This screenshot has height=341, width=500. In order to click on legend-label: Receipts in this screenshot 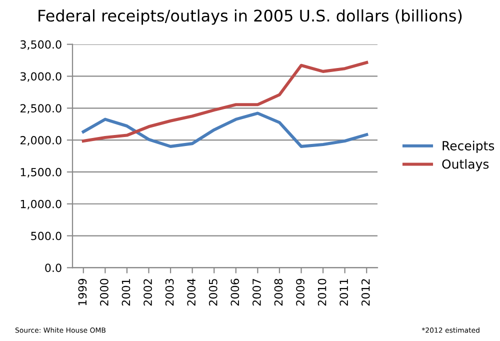, I will do `click(468, 146)`.